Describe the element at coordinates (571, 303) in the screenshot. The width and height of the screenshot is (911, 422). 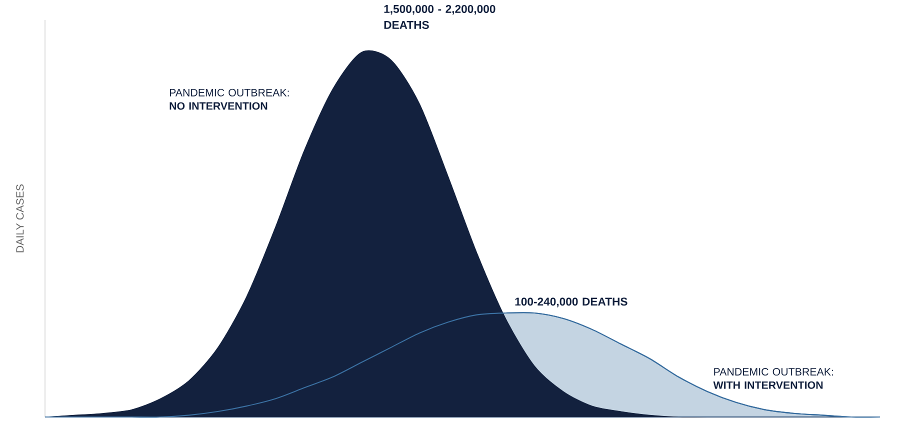
I see `annotation: 100-240,000 DEATHS` at that location.